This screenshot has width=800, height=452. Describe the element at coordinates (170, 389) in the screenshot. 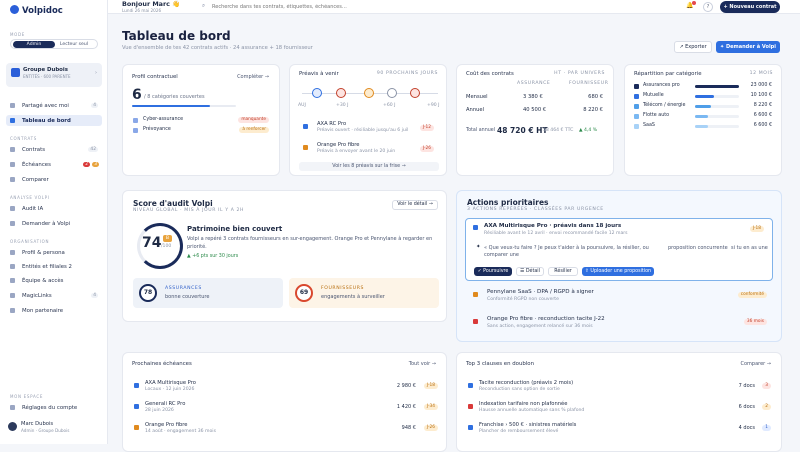

I see `due-desc: Locaux · 12 juin 2026` at that location.